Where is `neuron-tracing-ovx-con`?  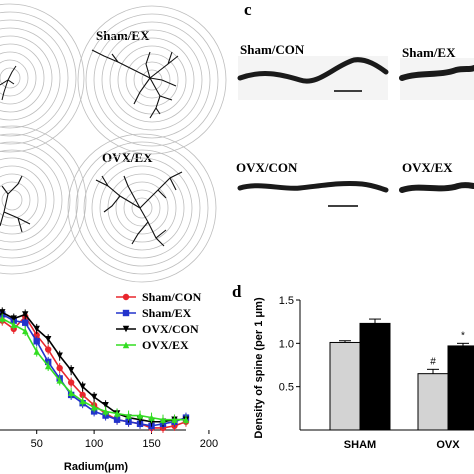
neuron-tracing-ovx-con is located at coordinates (15, 204).